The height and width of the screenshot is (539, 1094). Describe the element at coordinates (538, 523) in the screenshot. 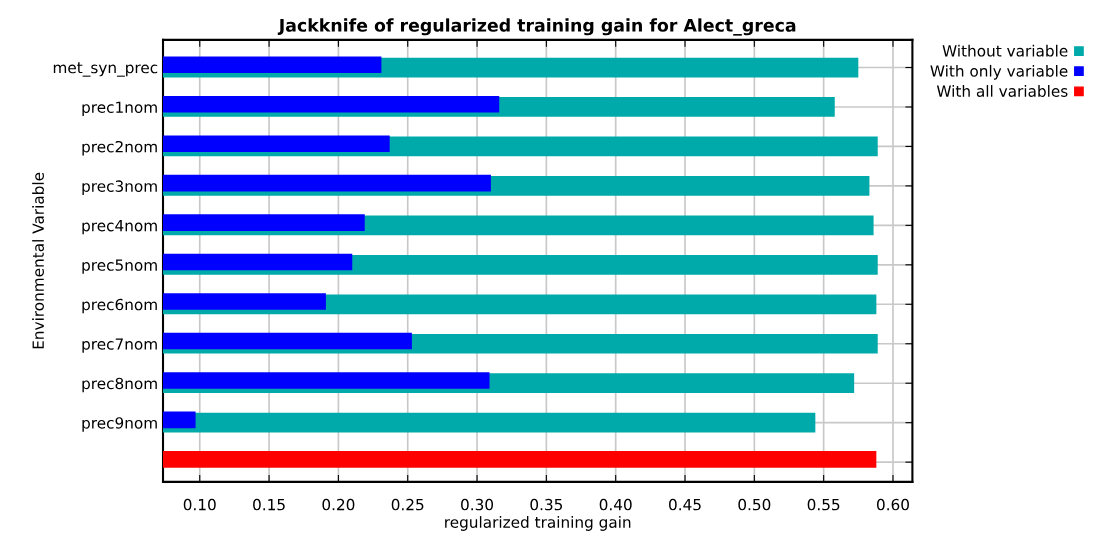

I see `x-axis-title: regularized training gain` at that location.